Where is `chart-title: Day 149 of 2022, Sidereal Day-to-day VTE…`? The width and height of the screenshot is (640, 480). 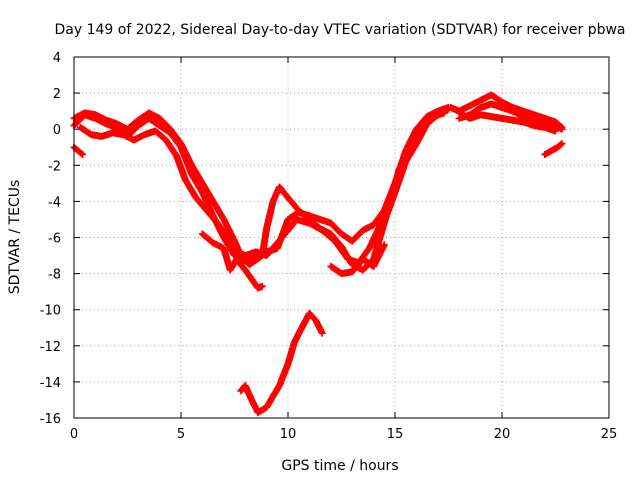
chart-title: Day 149 of 2022, Sidereal Day-to-day VTE… is located at coordinates (339, 30).